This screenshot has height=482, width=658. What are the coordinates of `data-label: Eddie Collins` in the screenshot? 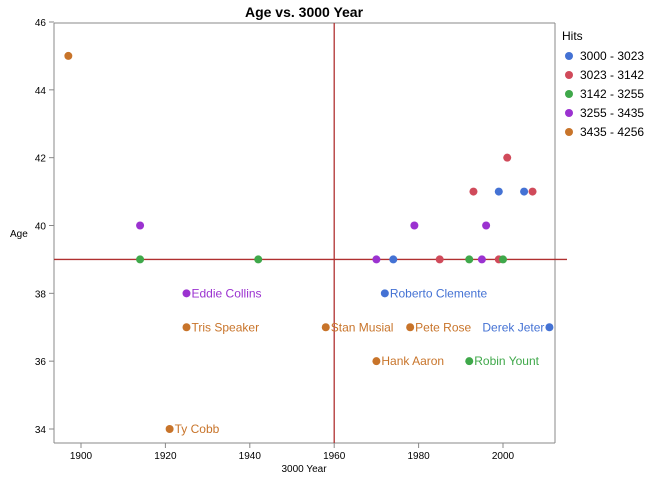 It's located at (227, 293).